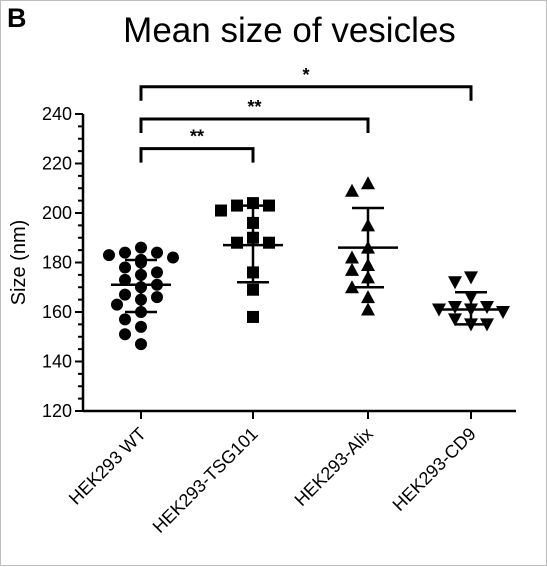  What do you see at coordinates (57, 312) in the screenshot?
I see `y-tick-label: 160` at bounding box center [57, 312].